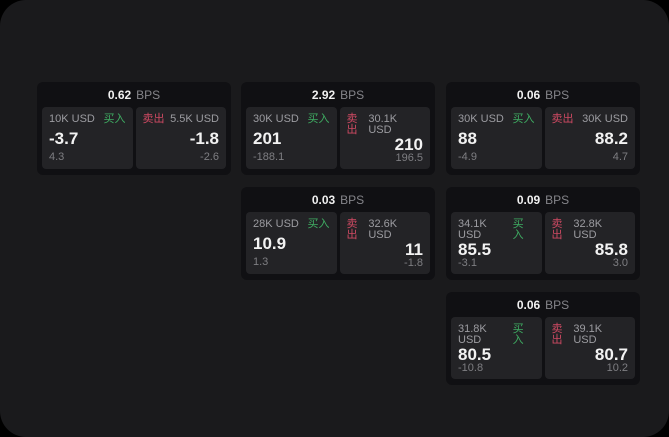 Image resolution: width=669 pixels, height=437 pixels. I want to click on bps-value: 0.03, so click(323, 199).